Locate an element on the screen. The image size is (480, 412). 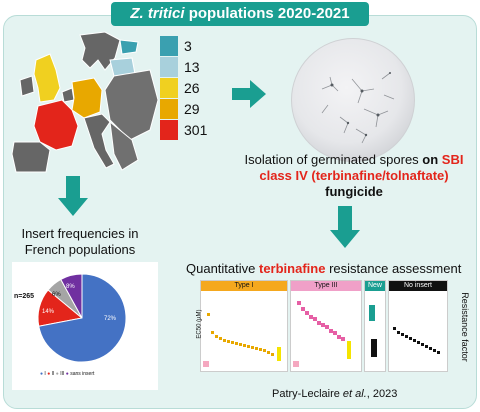
arrow-right-icon is located at coordinates (249, 94).